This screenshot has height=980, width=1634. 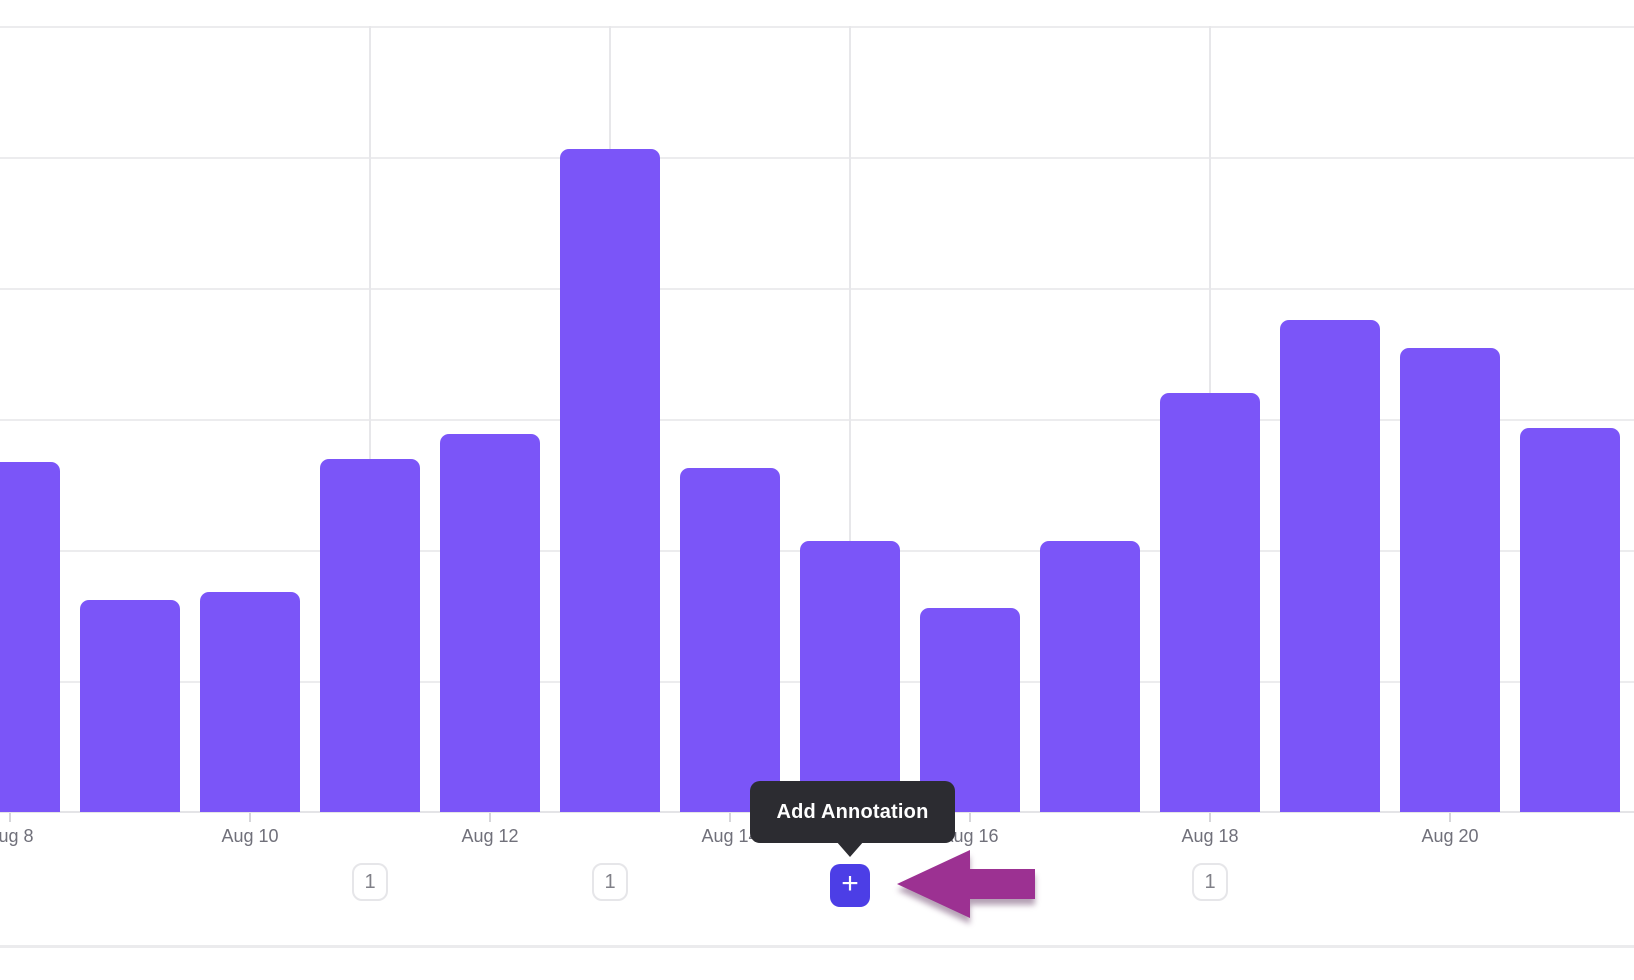 I want to click on annotation-badge-aug-18: 1, so click(x=1210, y=882).